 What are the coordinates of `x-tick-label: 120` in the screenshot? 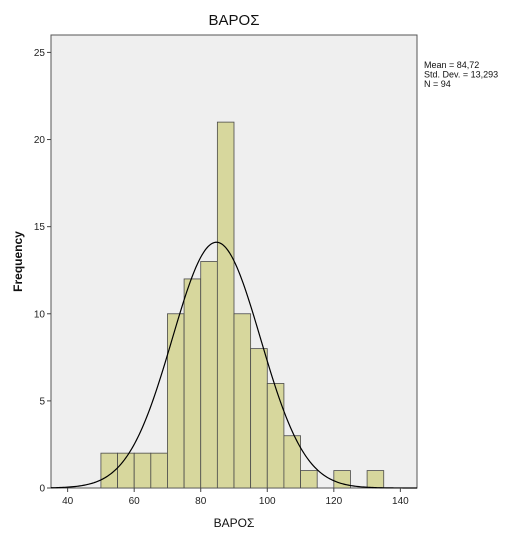 It's located at (333, 501).